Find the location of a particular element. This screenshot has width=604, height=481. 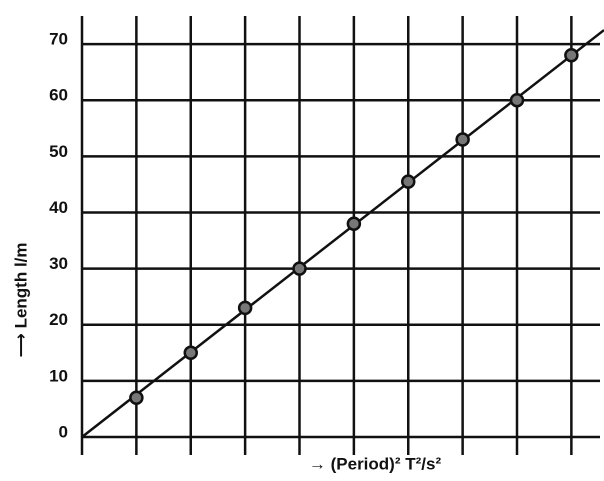

y-axis-label: ⟶ Length l/m is located at coordinates (20, 299).